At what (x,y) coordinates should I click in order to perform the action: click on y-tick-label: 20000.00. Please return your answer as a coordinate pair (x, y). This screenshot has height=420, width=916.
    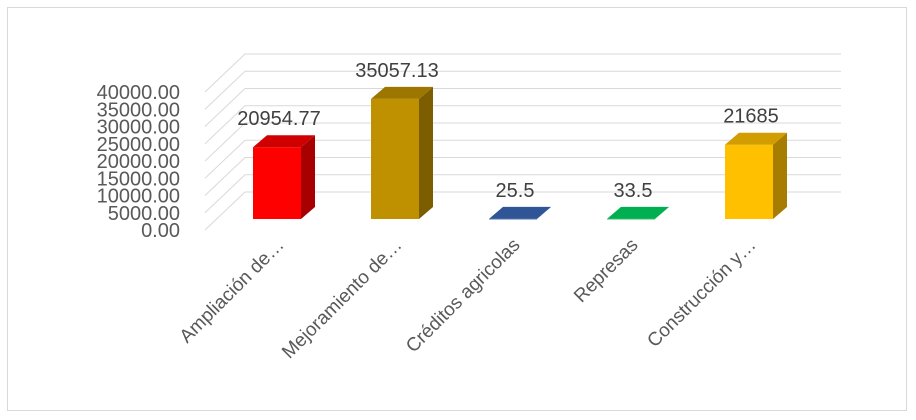
    Looking at the image, I should click on (138, 162).